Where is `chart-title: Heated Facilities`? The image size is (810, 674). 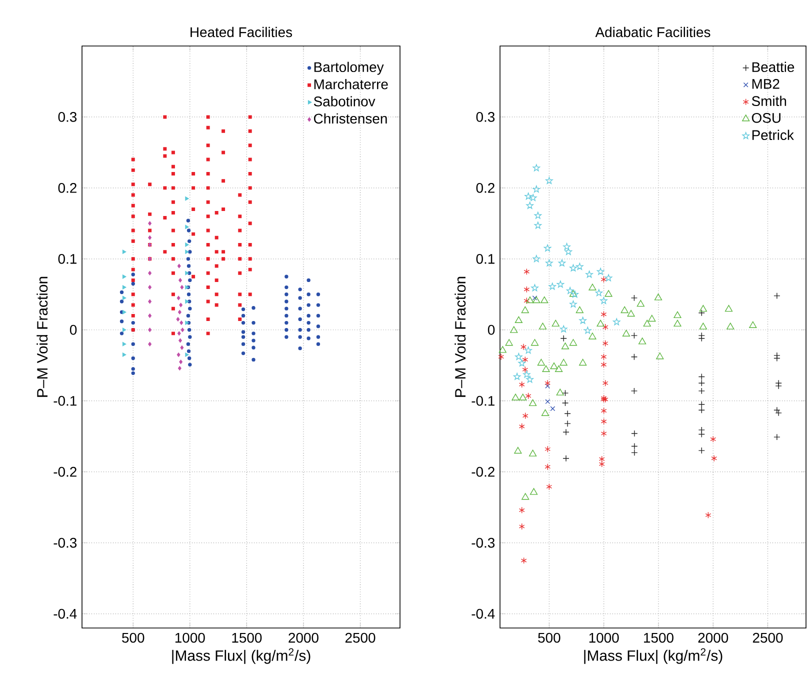
chart-title: Heated Facilities is located at coordinates (241, 32).